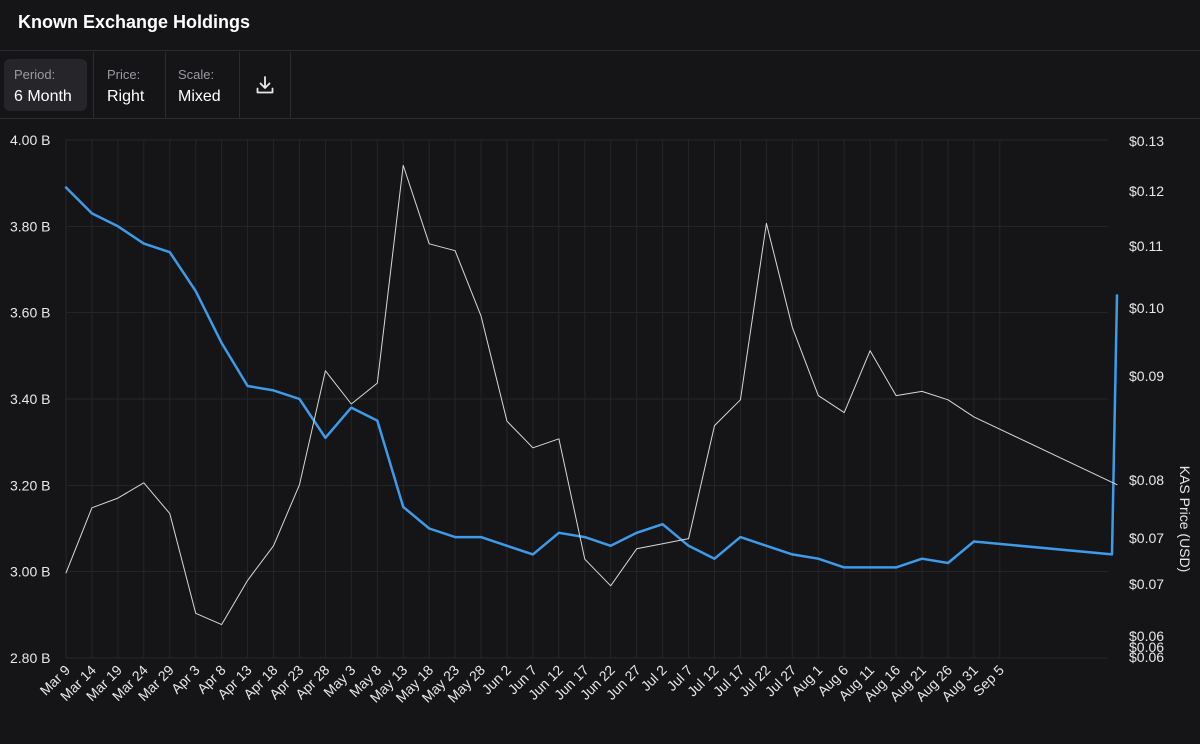 The width and height of the screenshot is (1200, 744). What do you see at coordinates (1185, 519) in the screenshot?
I see `right-axis-title: KAS Price (USD)` at bounding box center [1185, 519].